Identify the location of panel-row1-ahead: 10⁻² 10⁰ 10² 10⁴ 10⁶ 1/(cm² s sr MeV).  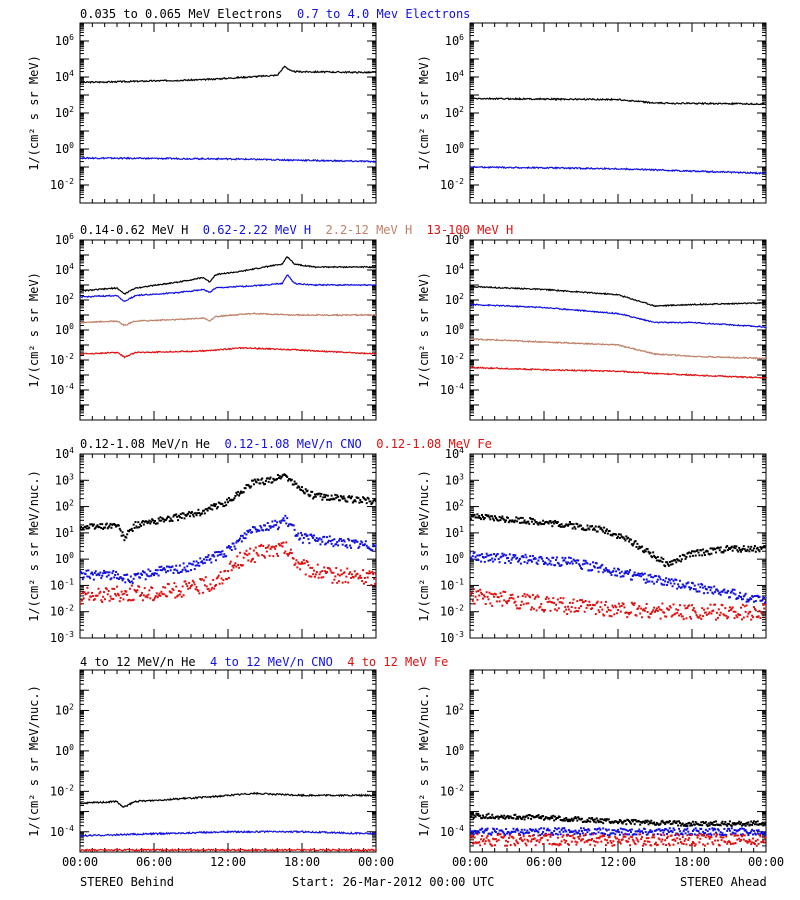
(592, 113).